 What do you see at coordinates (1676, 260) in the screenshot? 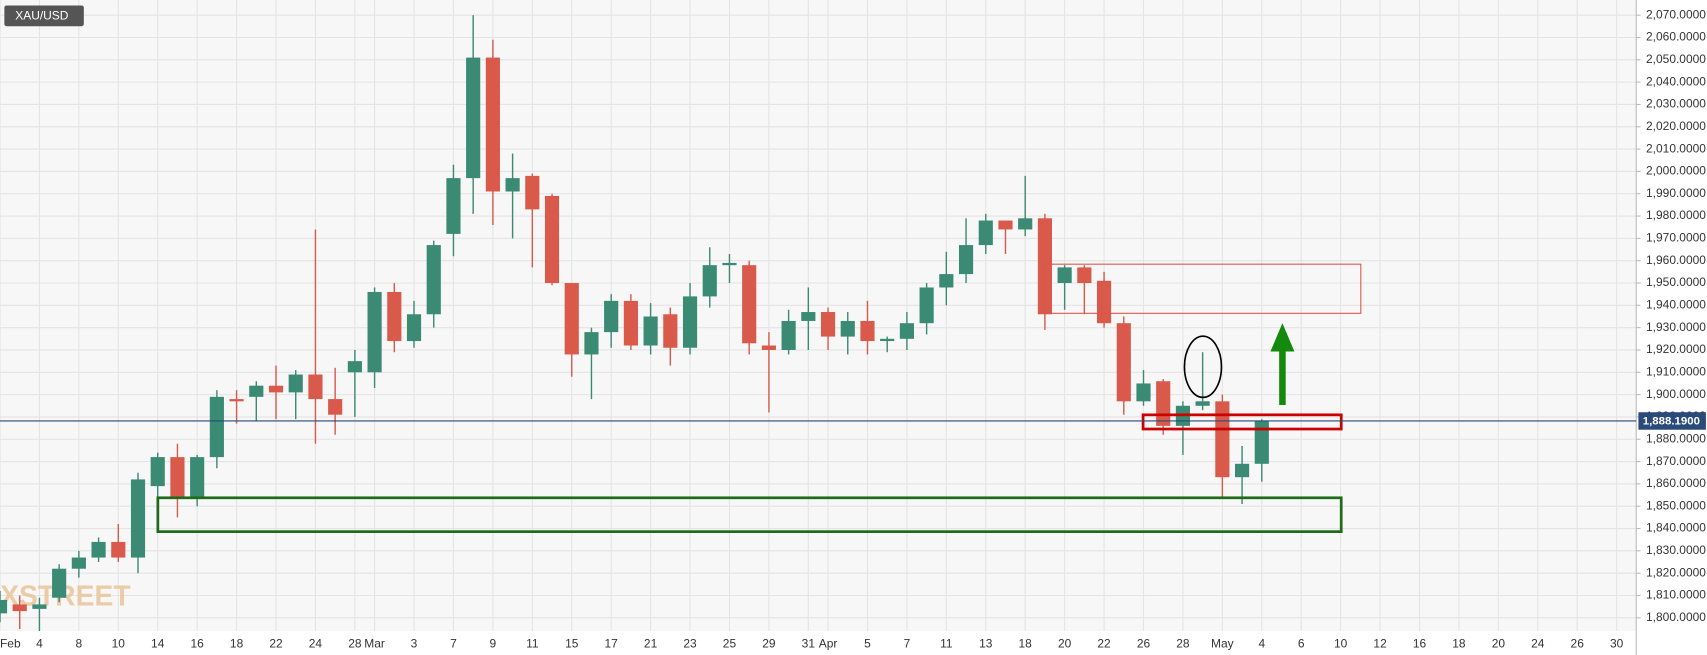
I see `y-tick-label: 1,960.0000` at bounding box center [1676, 260].